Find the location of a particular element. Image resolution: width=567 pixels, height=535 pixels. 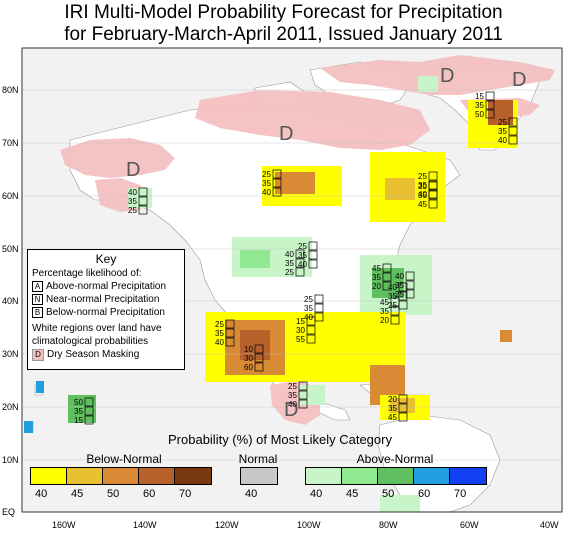

block-above-alaska is located at coordinates (140, 198).